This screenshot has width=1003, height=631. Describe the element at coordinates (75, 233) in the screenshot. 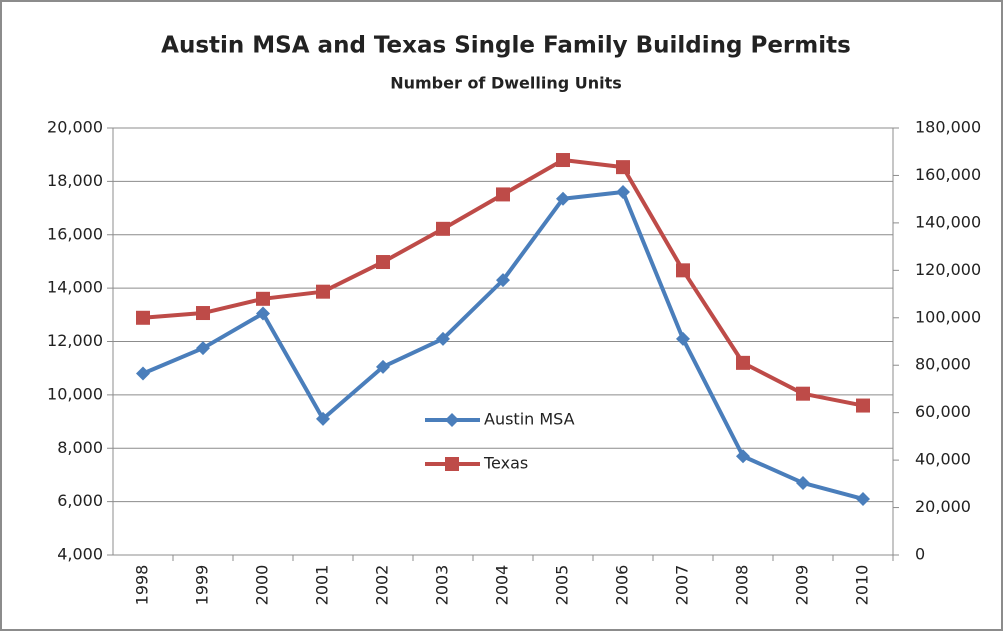

I see `y-tick-label: 16,000` at that location.